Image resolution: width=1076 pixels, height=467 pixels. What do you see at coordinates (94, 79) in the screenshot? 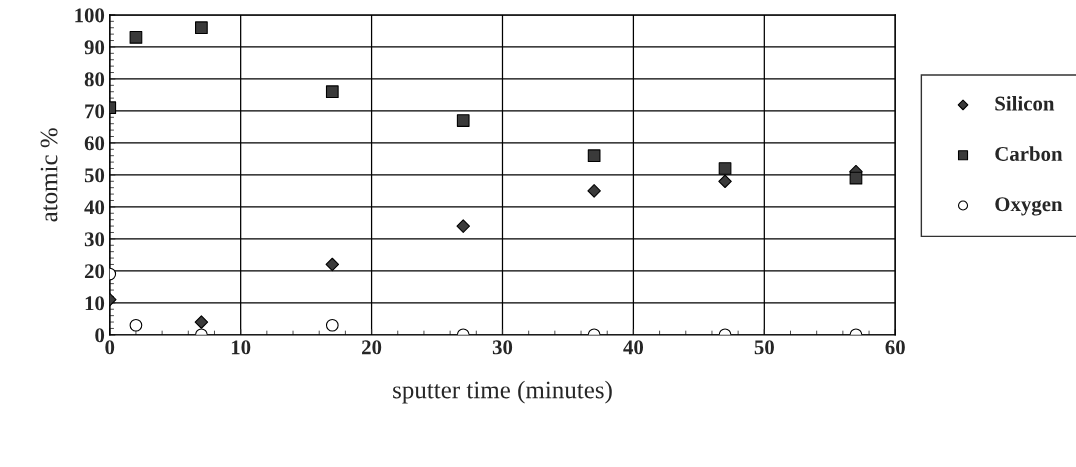
I see `y-tick-label: 80` at bounding box center [94, 79].